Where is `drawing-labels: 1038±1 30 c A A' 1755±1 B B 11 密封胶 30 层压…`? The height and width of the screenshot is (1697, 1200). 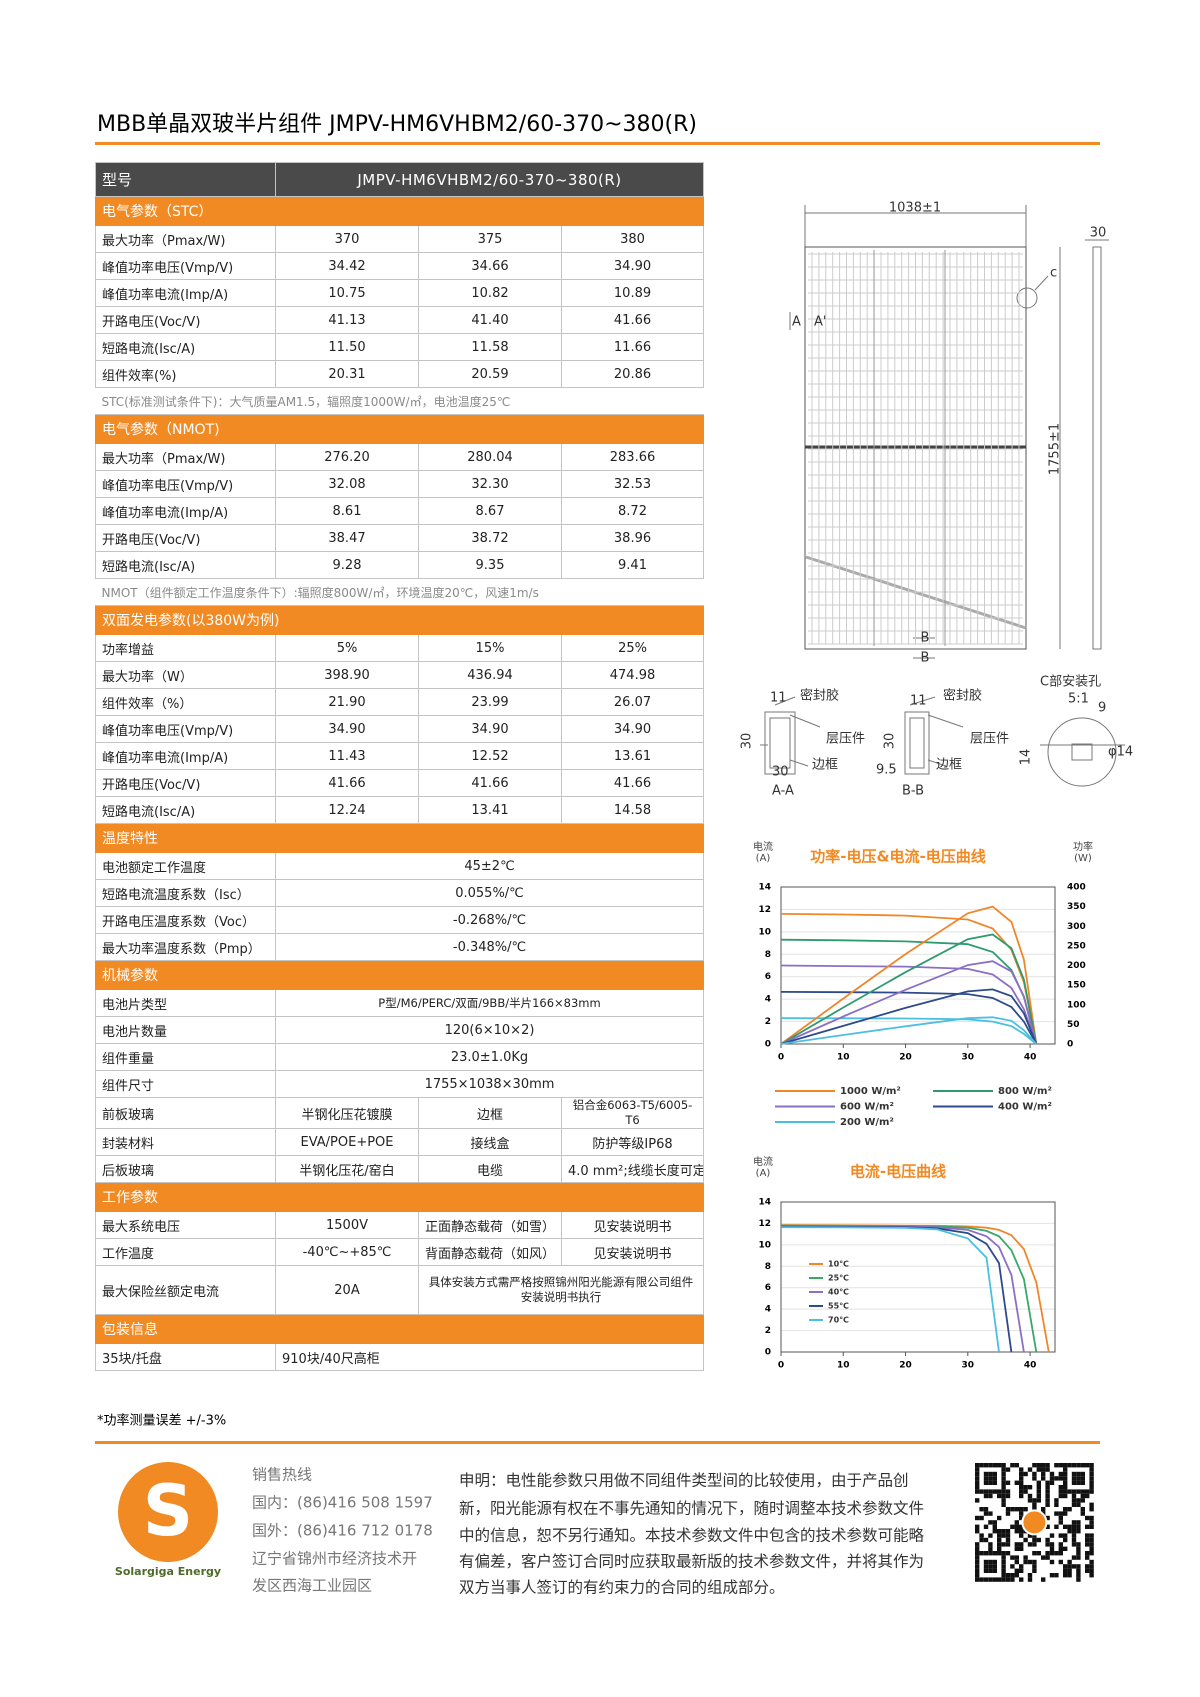
drawing-labels: 1038±1 30 c A A' 1755±1 B B 11 密封胶 30 层压… is located at coordinates (937, 500).